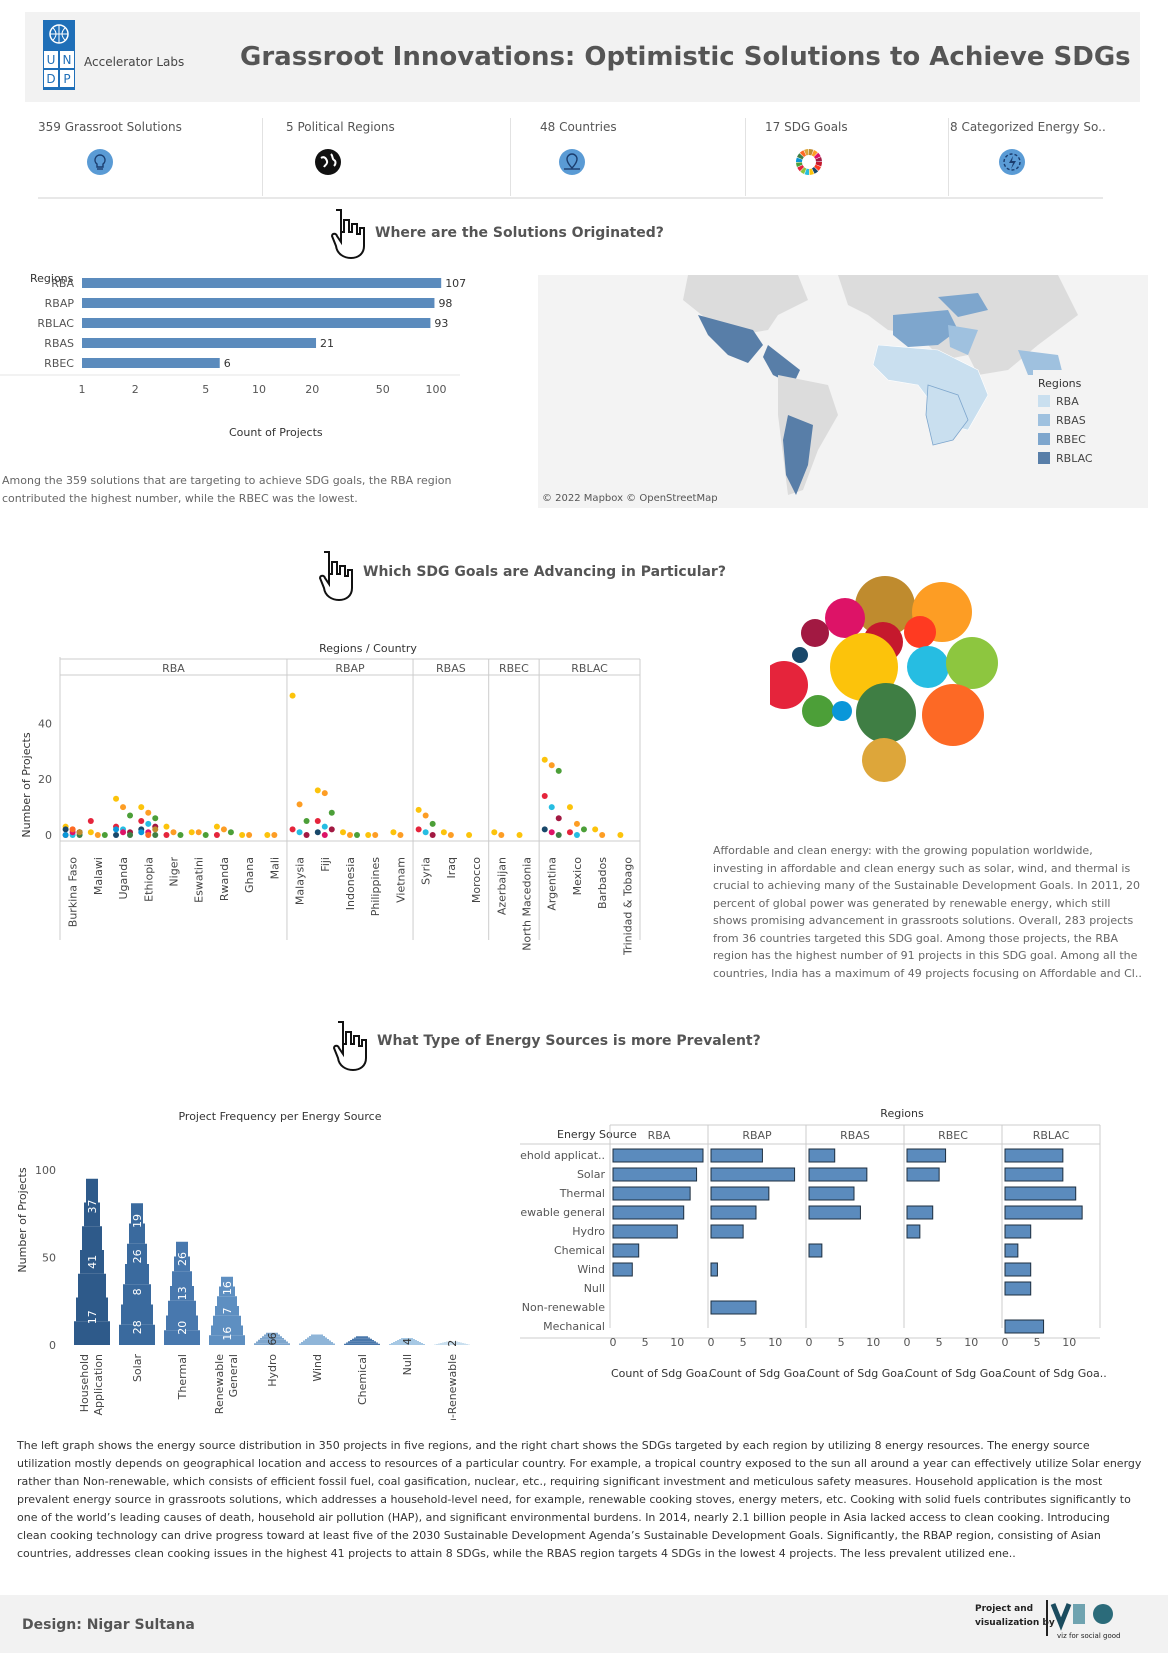 This screenshot has width=1168, height=1653. I want to click on logo-tagline: viz for social good, so click(1088, 1636).